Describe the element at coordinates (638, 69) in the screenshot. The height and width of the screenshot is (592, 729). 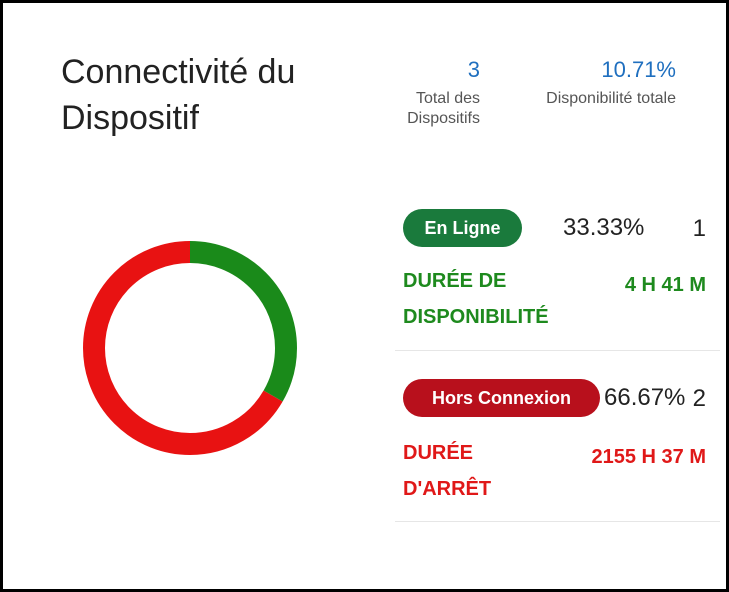
I see `availability-value: 10.71%` at that location.